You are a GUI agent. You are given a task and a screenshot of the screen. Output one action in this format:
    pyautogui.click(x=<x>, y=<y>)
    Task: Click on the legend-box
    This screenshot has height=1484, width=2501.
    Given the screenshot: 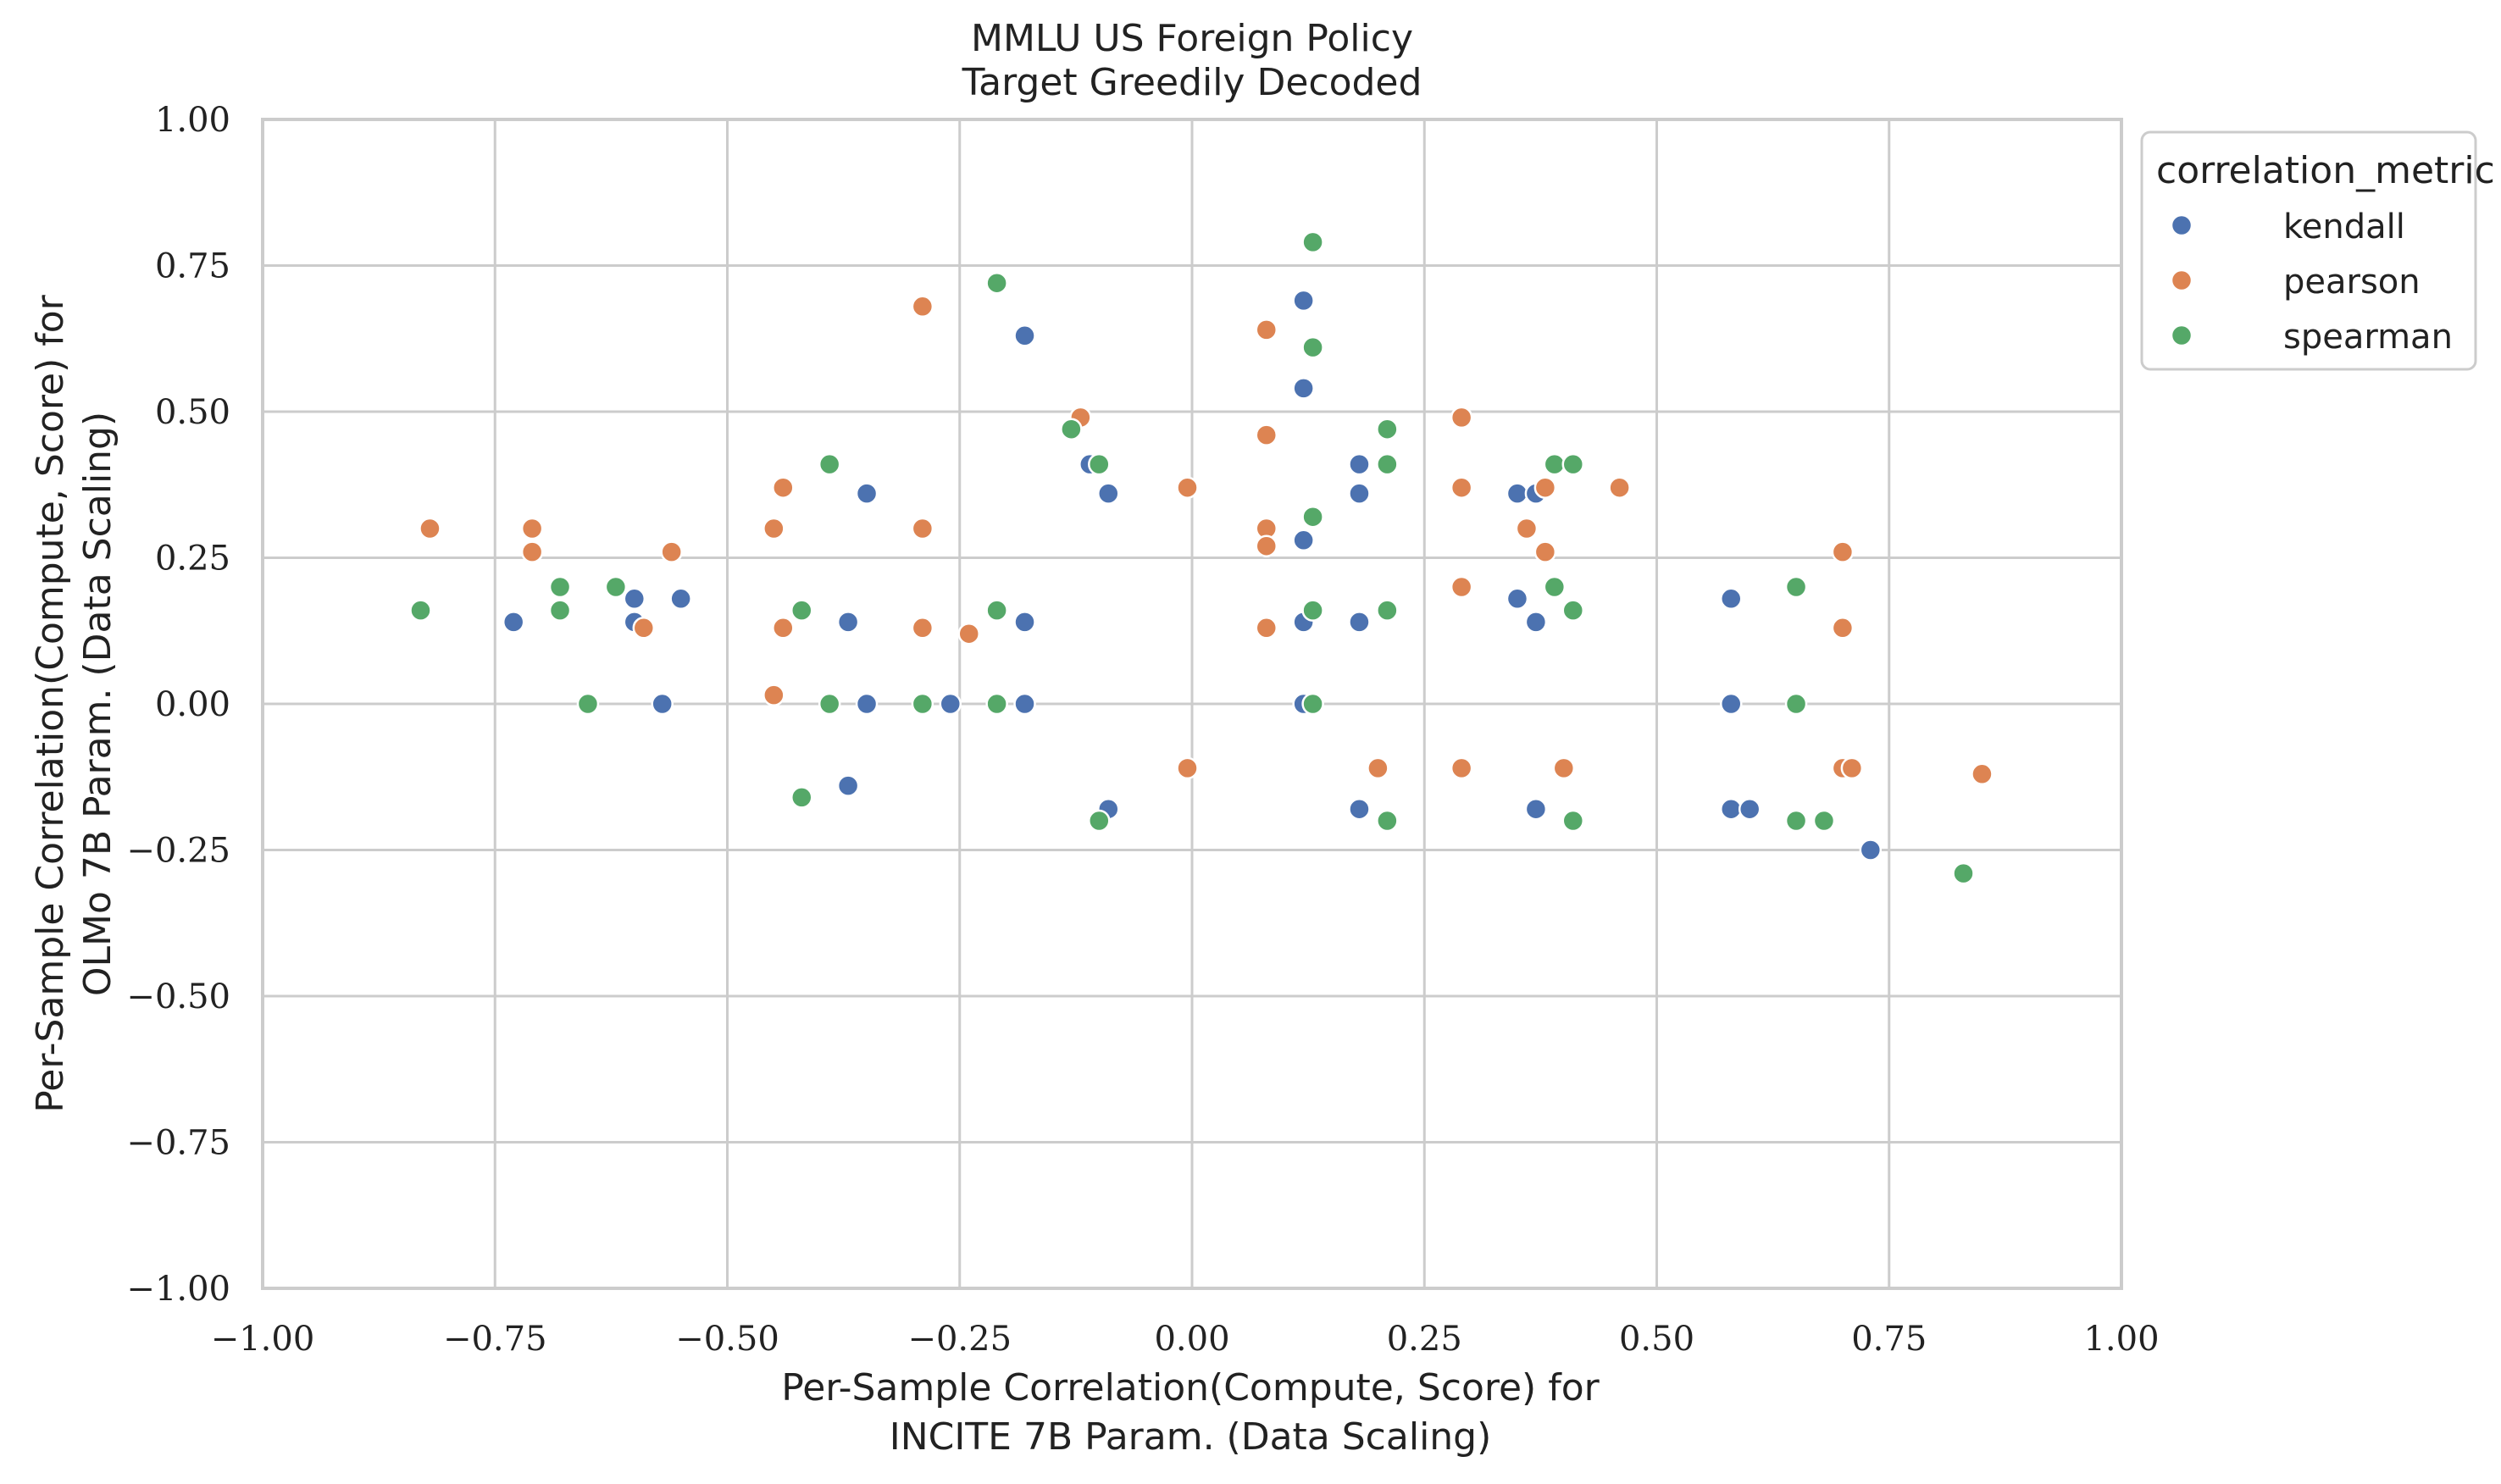 What is the action you would take?
    pyautogui.click(x=2308, y=250)
    